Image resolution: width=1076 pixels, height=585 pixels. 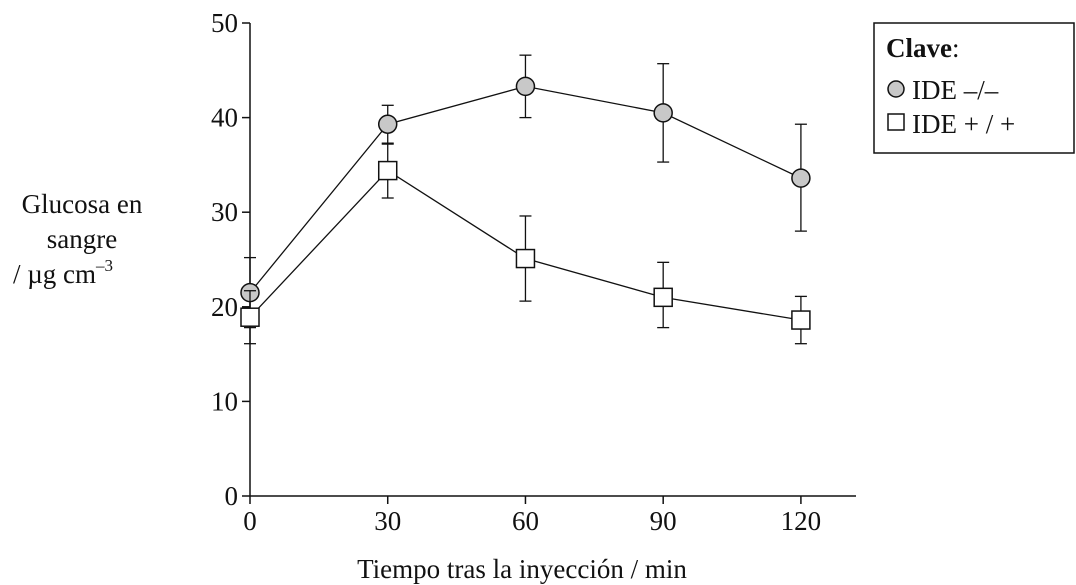 I want to click on y-axis-title-line-3: / µg cm–3, so click(x=63, y=272).